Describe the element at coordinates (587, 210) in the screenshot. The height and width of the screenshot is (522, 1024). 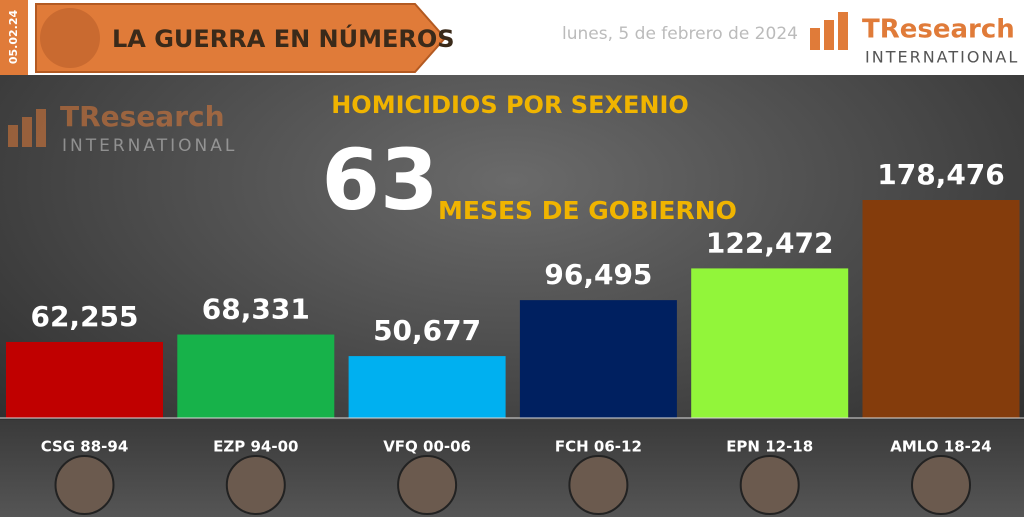
I see `headline-text: MESES DE GOBIERNO` at that location.